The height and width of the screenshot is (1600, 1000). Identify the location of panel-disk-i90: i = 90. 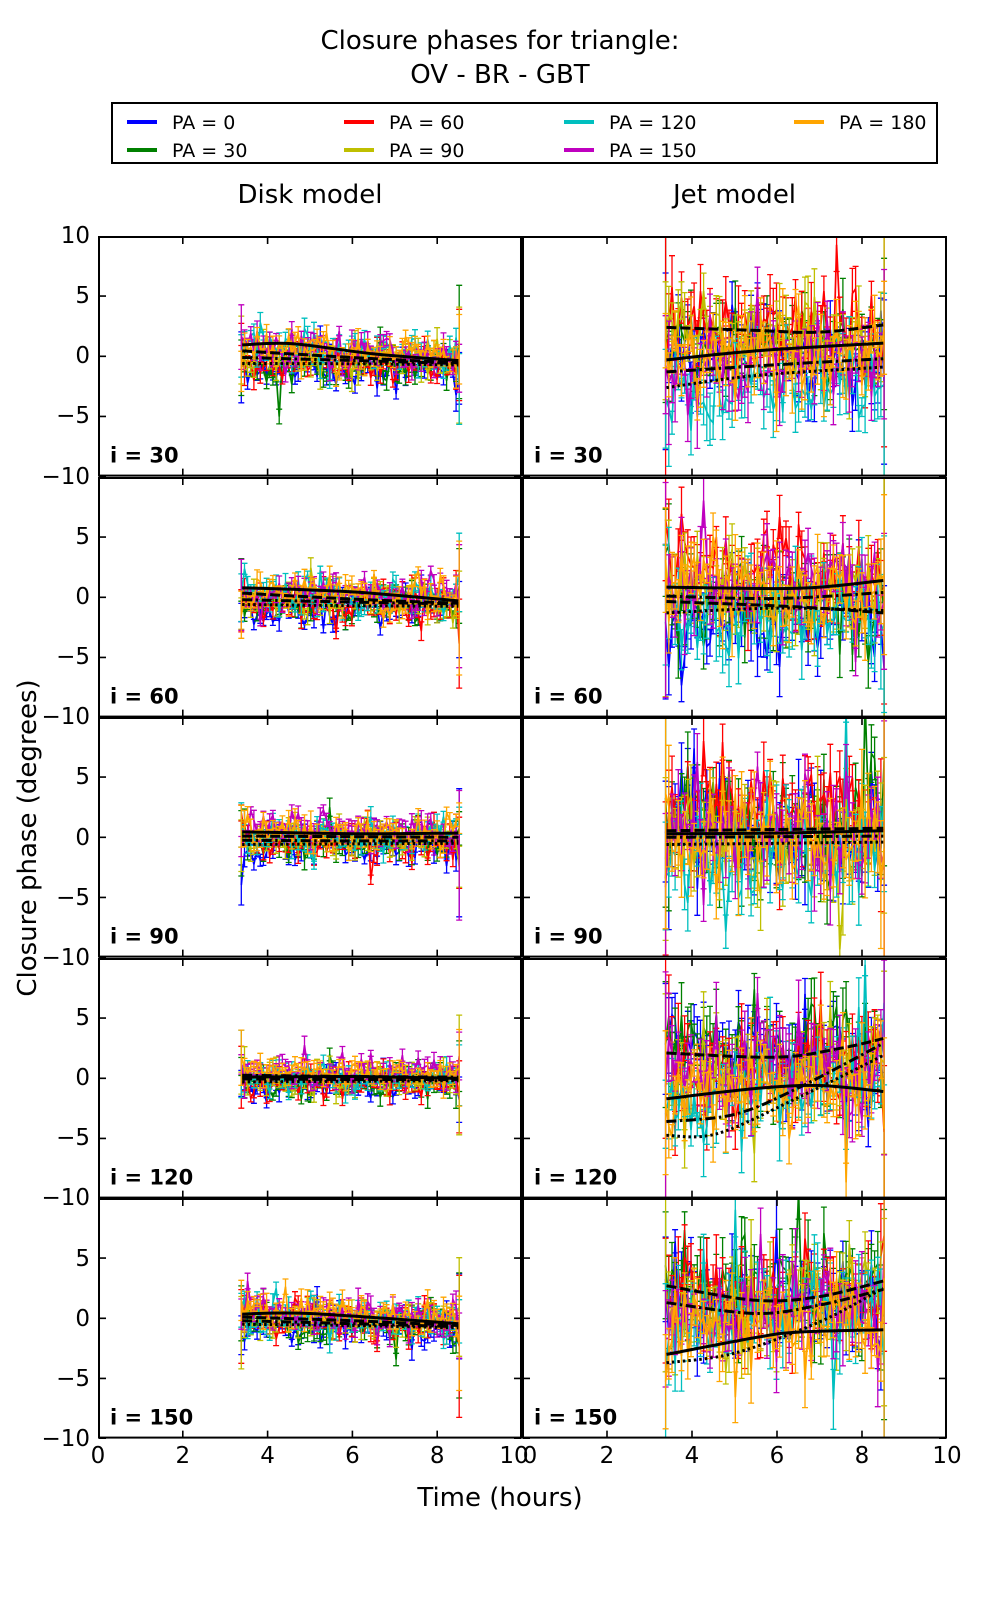
(310, 837).